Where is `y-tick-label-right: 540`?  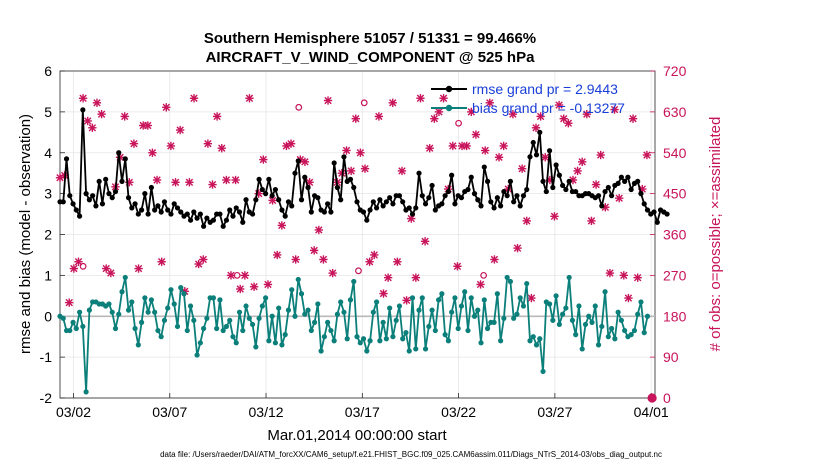
y-tick-label-right: 540 is located at coordinates (675, 153).